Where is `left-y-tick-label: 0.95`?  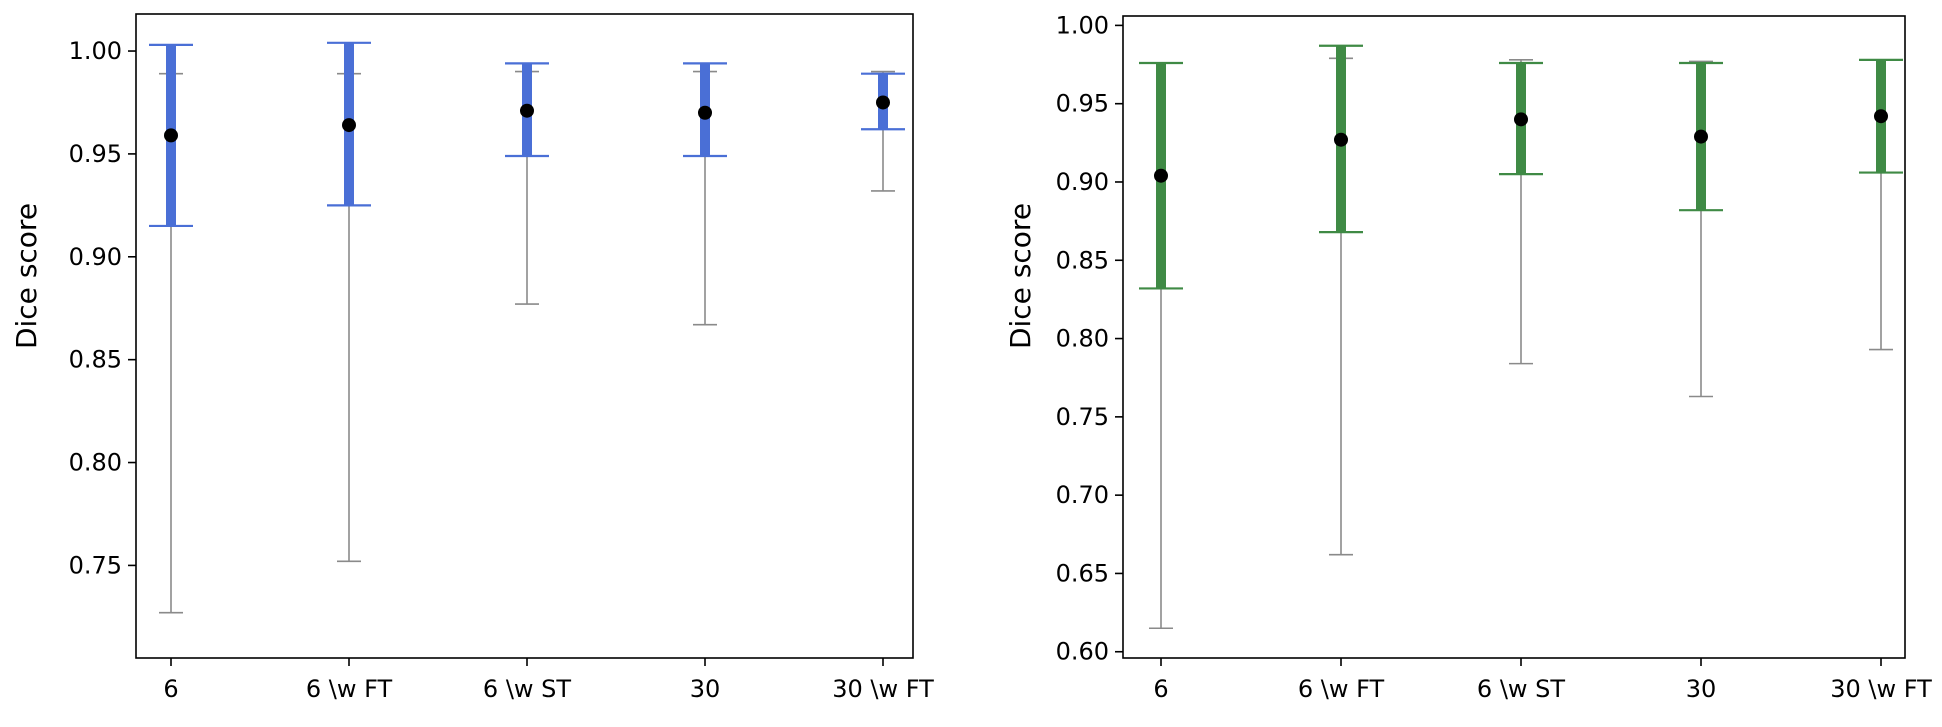
left-y-tick-label: 0.95 is located at coordinates (95, 154).